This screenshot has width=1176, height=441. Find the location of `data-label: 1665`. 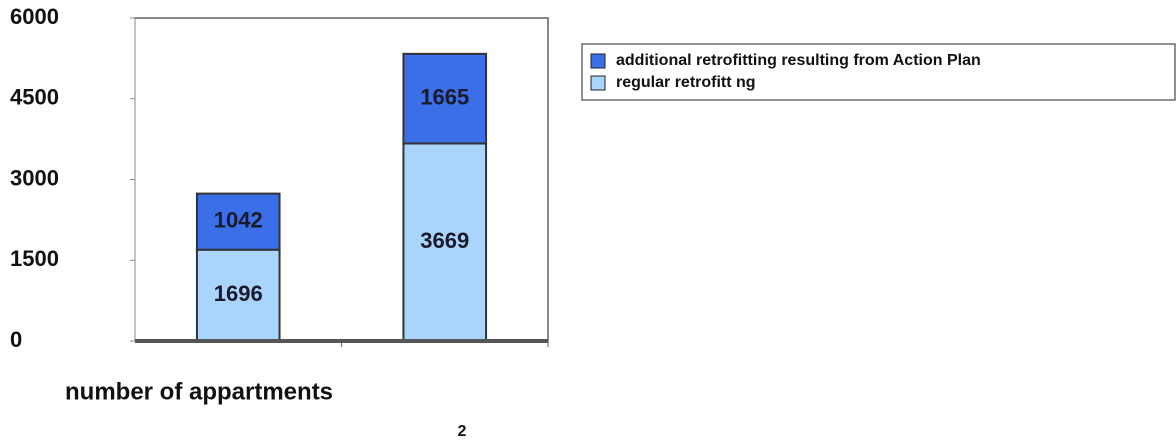

data-label: 1665 is located at coordinates (444, 96).